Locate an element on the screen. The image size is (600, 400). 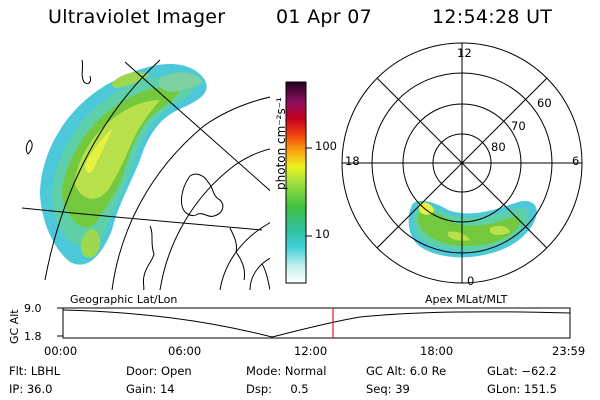
colorbar-unit-label: photon cm⁻²s⁻¹ is located at coordinates (281, 143).